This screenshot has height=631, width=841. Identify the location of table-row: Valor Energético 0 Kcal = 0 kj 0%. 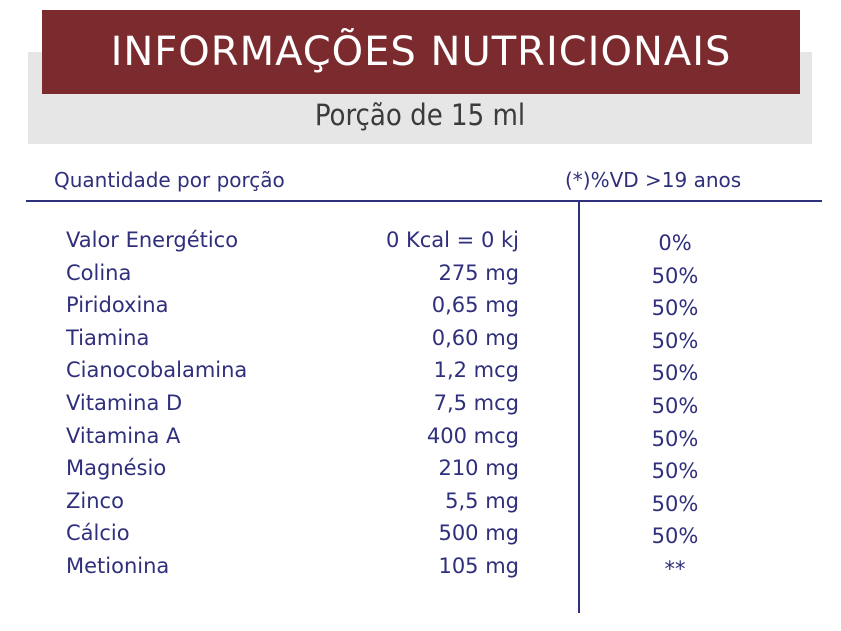
(420, 244).